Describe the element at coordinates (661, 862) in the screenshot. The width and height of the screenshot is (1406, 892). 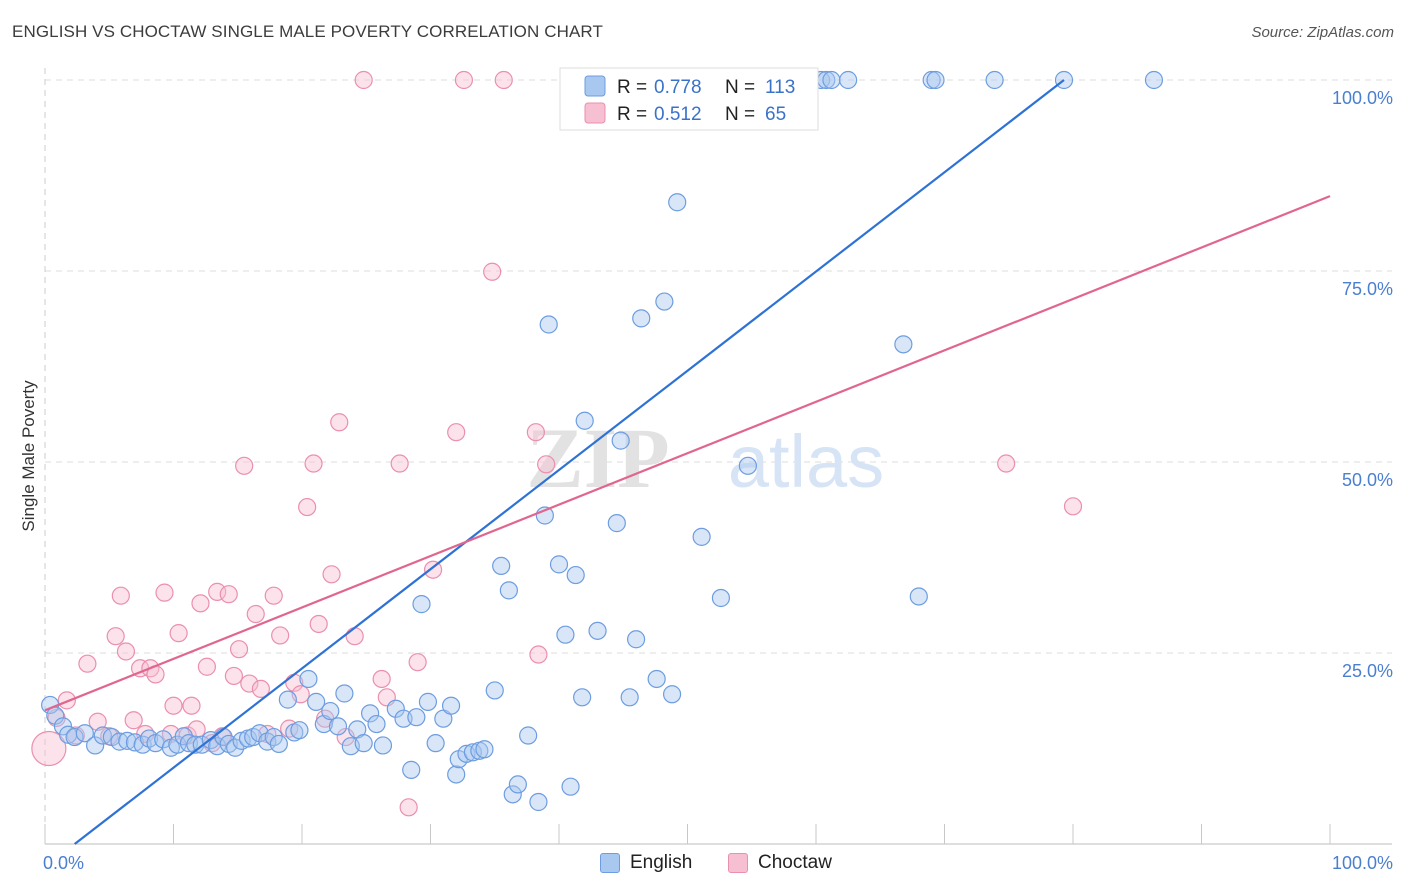
I see `legend-label-english: English` at that location.